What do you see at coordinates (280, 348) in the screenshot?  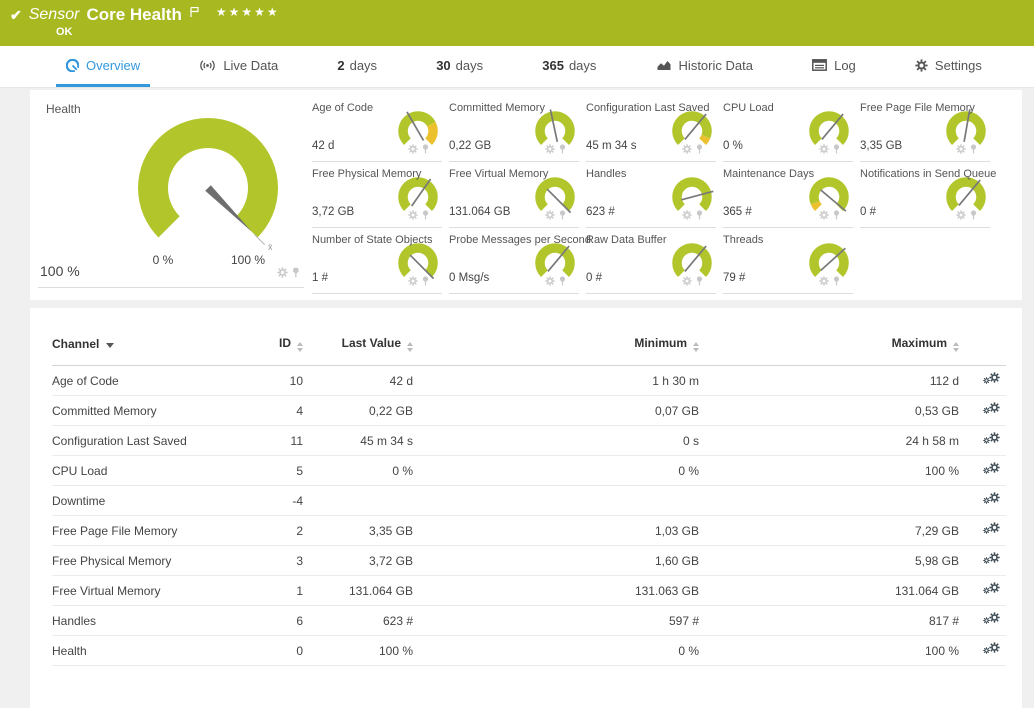 I see `column-header-id: ID` at bounding box center [280, 348].